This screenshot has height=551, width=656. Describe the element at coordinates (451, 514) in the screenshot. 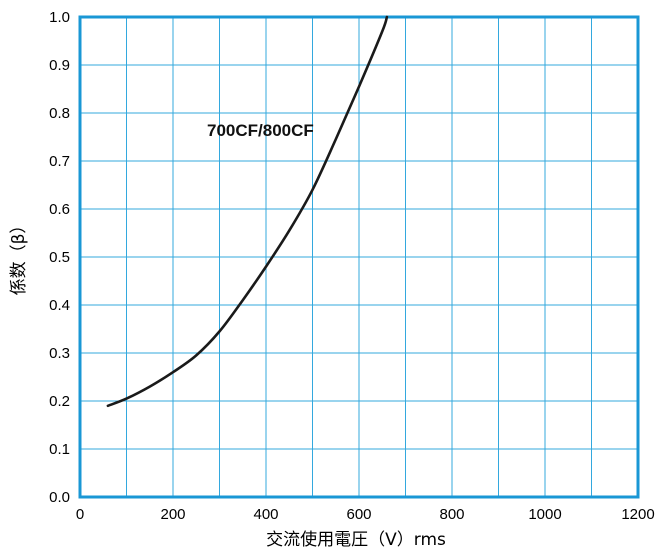

I see `x-tick-label: 800` at that location.